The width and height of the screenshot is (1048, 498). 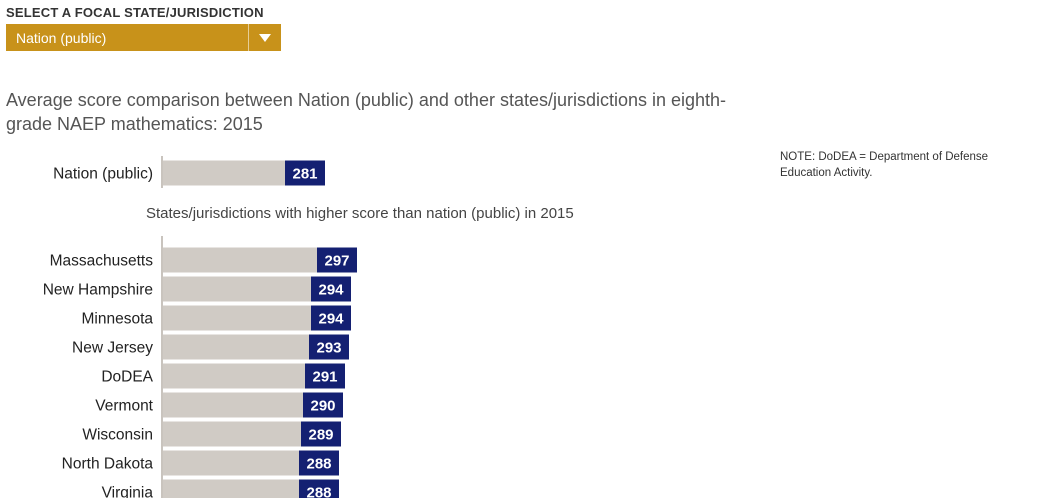 What do you see at coordinates (98, 290) in the screenshot?
I see `row-category-label: New Hampshire` at bounding box center [98, 290].